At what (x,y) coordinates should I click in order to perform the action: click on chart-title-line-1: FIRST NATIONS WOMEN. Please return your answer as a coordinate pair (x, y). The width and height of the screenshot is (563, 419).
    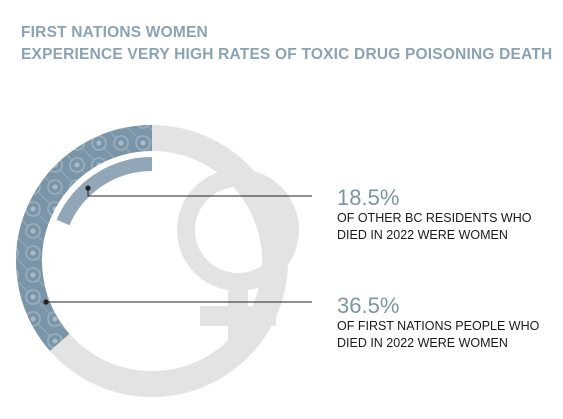
    Looking at the image, I should click on (114, 32).